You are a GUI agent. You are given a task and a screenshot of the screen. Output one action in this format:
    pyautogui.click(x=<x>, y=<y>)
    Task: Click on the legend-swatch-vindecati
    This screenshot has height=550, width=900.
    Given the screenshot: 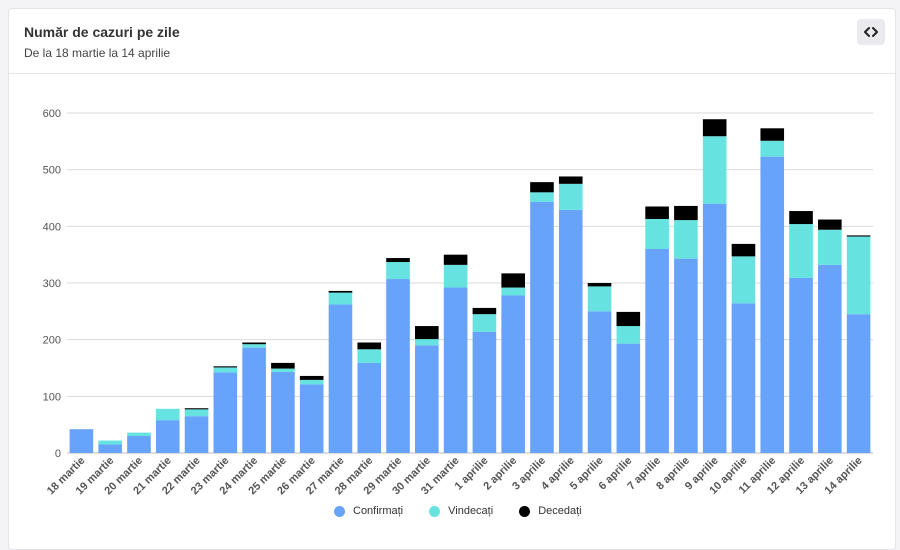 What is the action you would take?
    pyautogui.click(x=435, y=511)
    